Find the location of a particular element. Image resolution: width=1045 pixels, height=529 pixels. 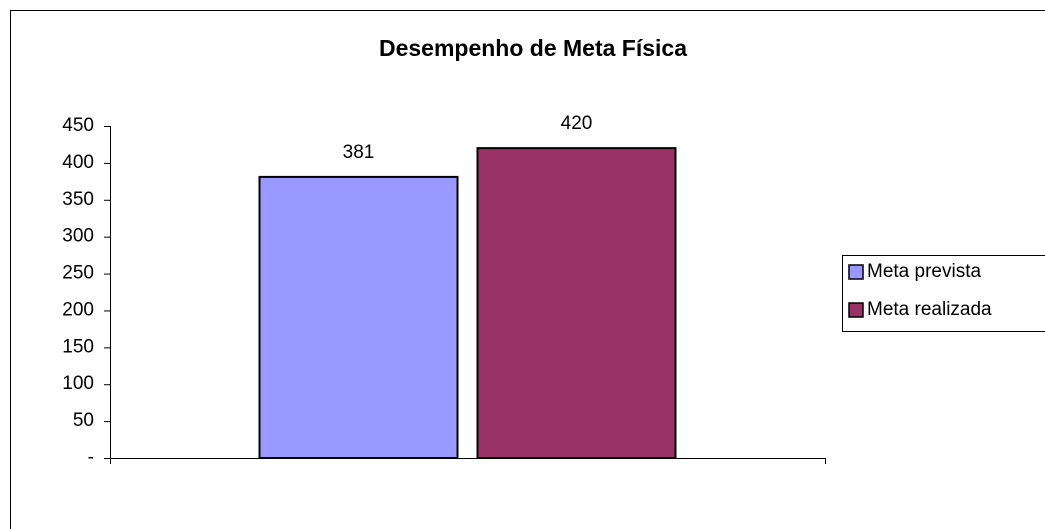

data-label: 381 is located at coordinates (359, 152).